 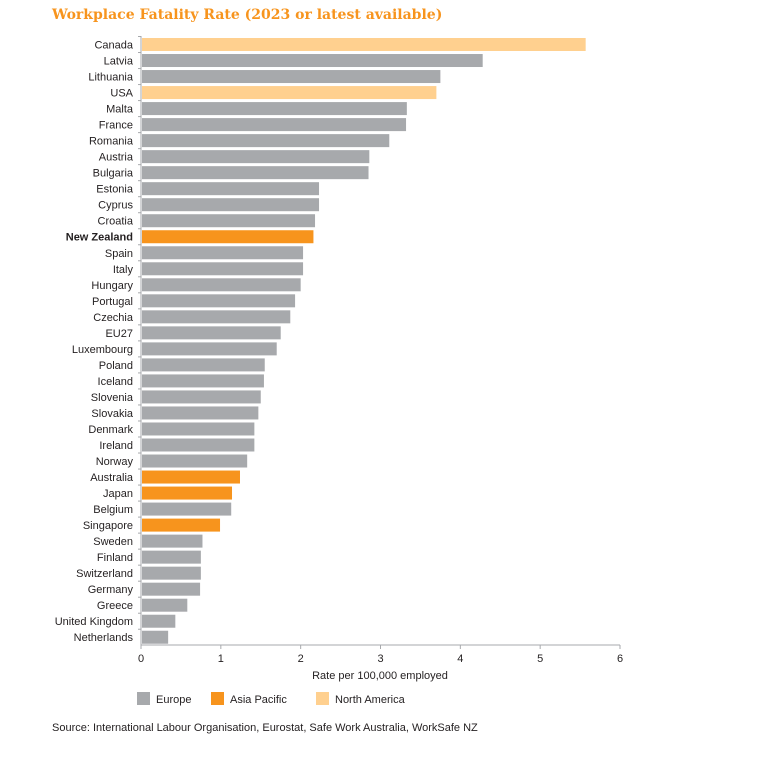 I want to click on category-label: Switzerland, so click(x=104, y=574).